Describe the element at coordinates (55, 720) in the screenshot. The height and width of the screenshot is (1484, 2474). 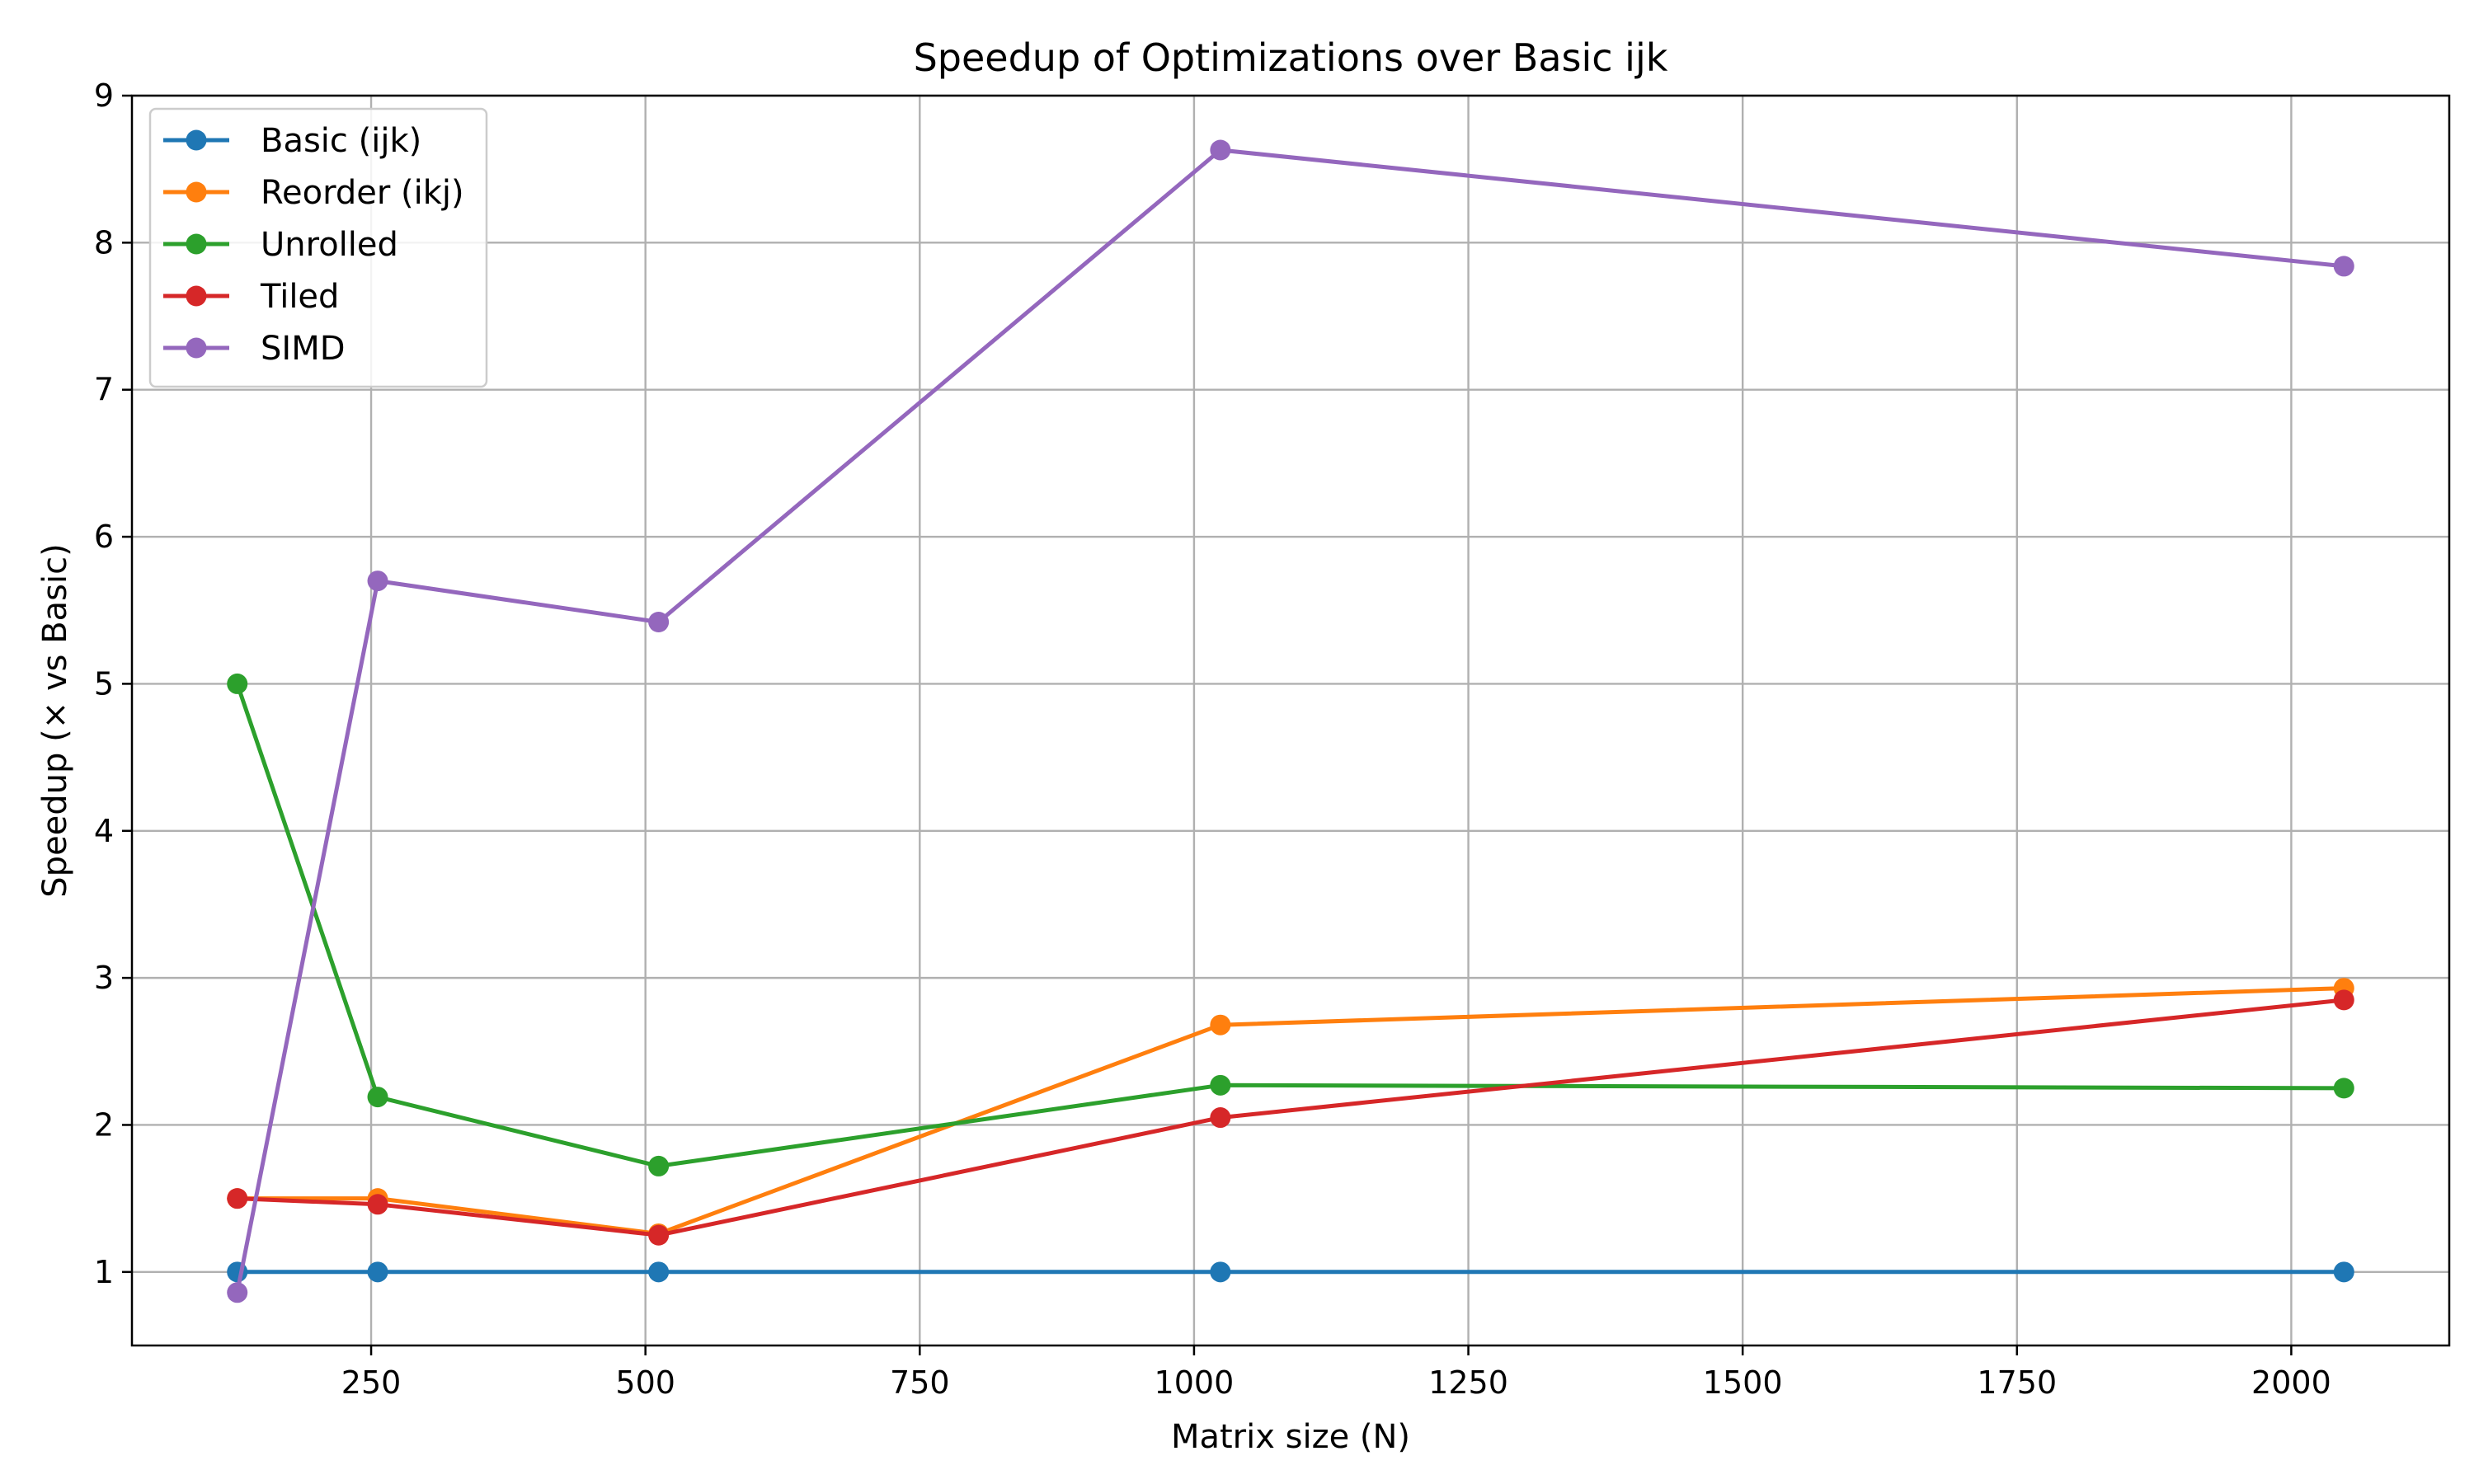
I see `y-axis-label: Speedup (× vs Basic)` at that location.